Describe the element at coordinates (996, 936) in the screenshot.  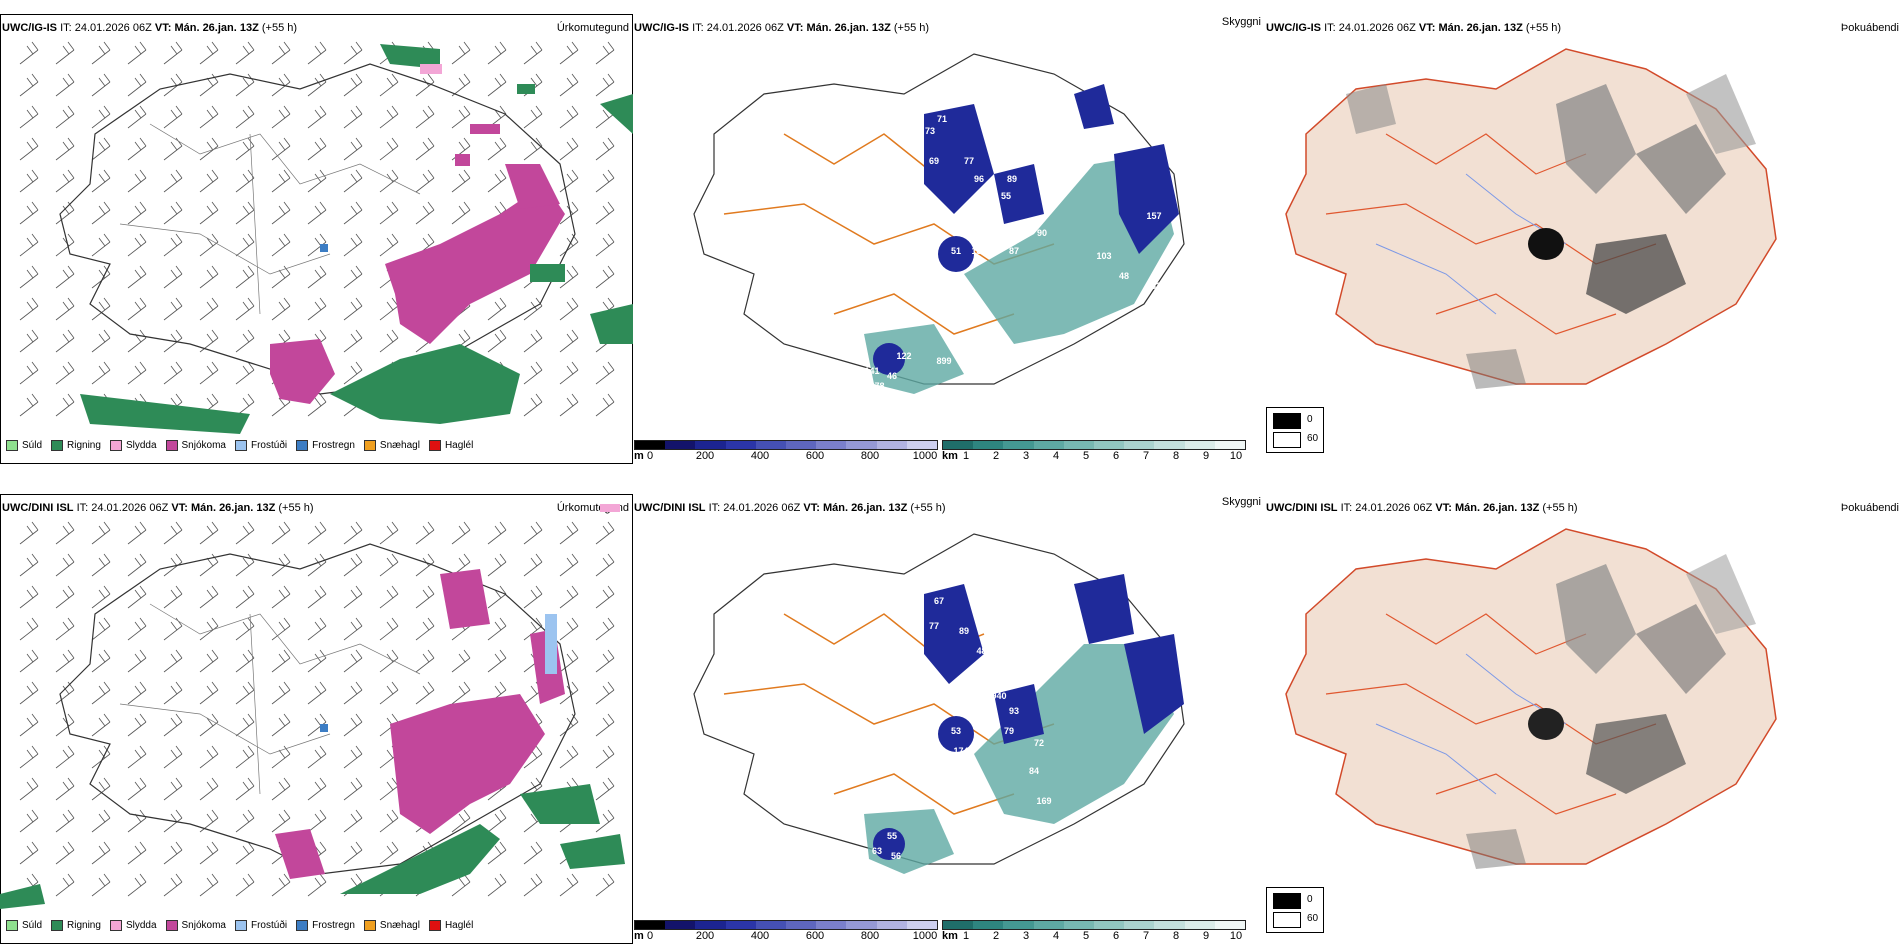
I see `tick-label: 2` at that location.